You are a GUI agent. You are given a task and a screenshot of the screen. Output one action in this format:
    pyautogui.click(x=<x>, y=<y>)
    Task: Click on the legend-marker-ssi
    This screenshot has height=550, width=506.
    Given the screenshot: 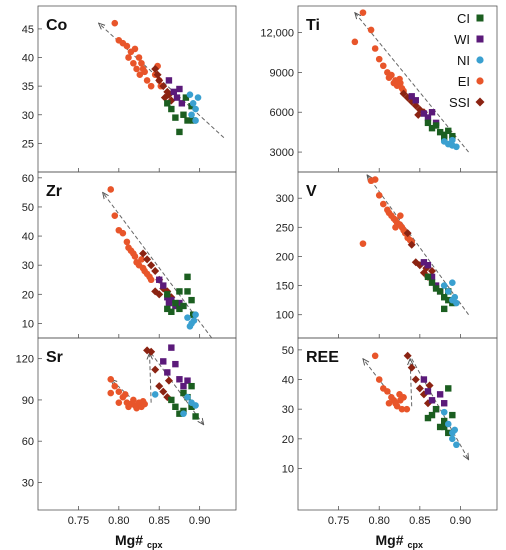 What is the action you would take?
    pyautogui.click(x=480, y=102)
    